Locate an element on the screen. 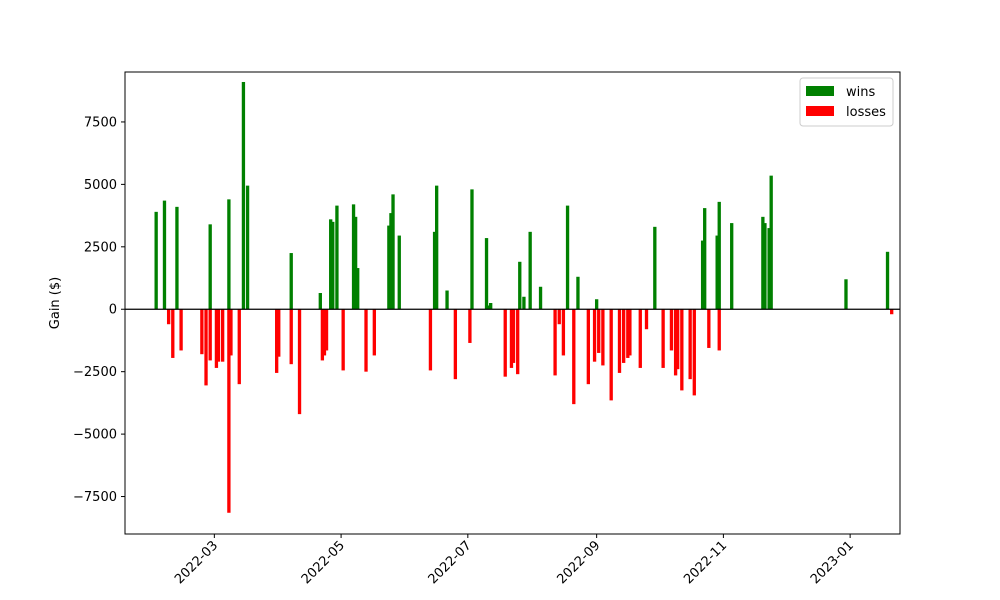 This screenshot has height=600, width=1000. legend-label-wins: wins is located at coordinates (860, 92).